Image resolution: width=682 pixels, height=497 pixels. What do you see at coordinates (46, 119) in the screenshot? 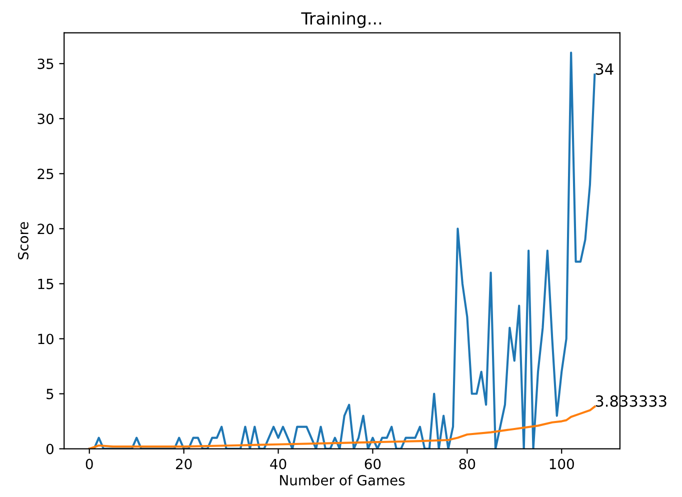
I see `y-tick-label: 30` at bounding box center [46, 119].